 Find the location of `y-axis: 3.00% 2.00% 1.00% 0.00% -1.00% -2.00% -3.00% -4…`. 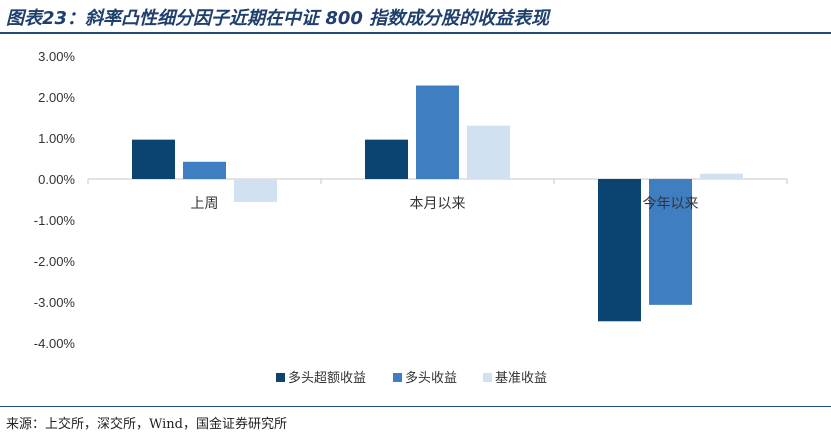

y-axis: 3.00% 2.00% 1.00% 0.00% -1.00% -2.00% -3.00% -4… is located at coordinates (55, 200).